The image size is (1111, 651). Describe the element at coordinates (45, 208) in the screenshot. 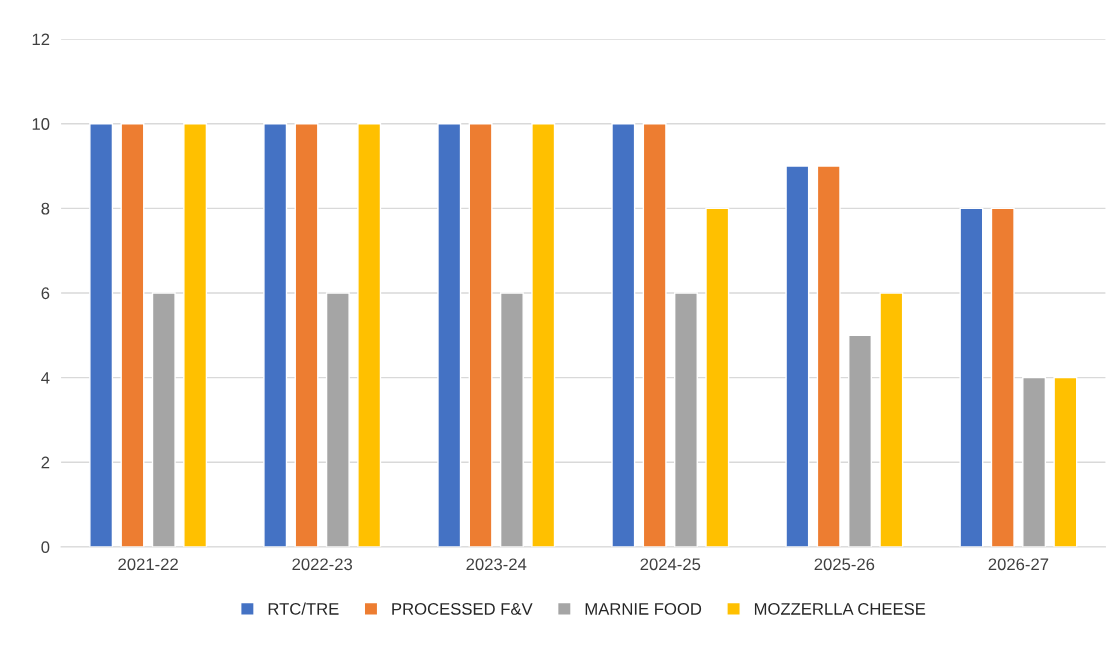

I see `y-tick-label: 8` at that location.